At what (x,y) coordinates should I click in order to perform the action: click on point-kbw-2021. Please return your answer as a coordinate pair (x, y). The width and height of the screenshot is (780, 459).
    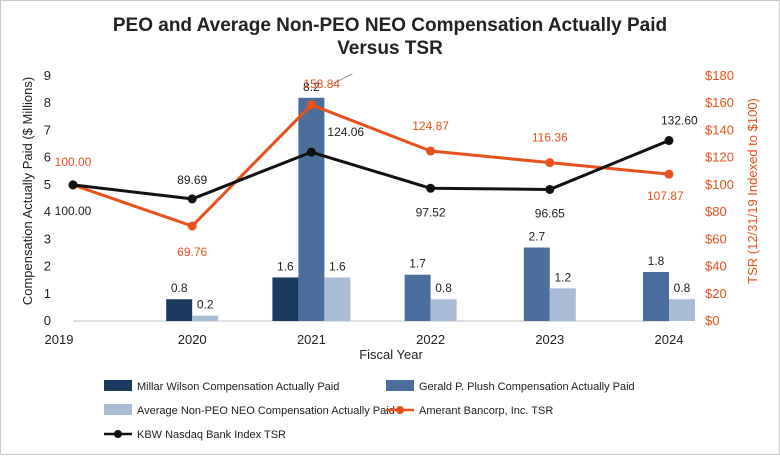
    Looking at the image, I should click on (311, 152).